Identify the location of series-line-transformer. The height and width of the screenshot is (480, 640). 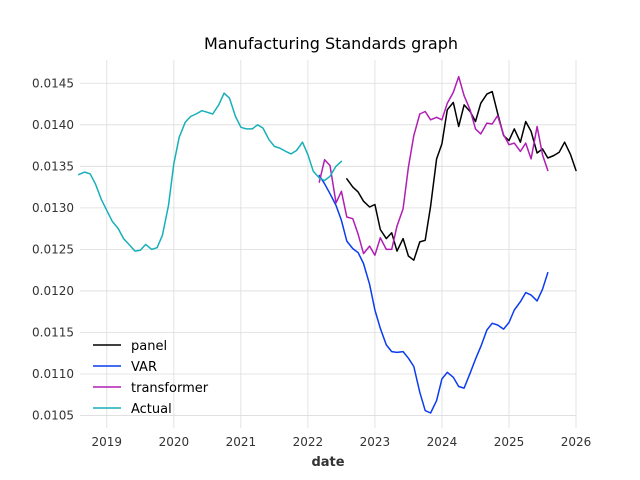
(433, 165).